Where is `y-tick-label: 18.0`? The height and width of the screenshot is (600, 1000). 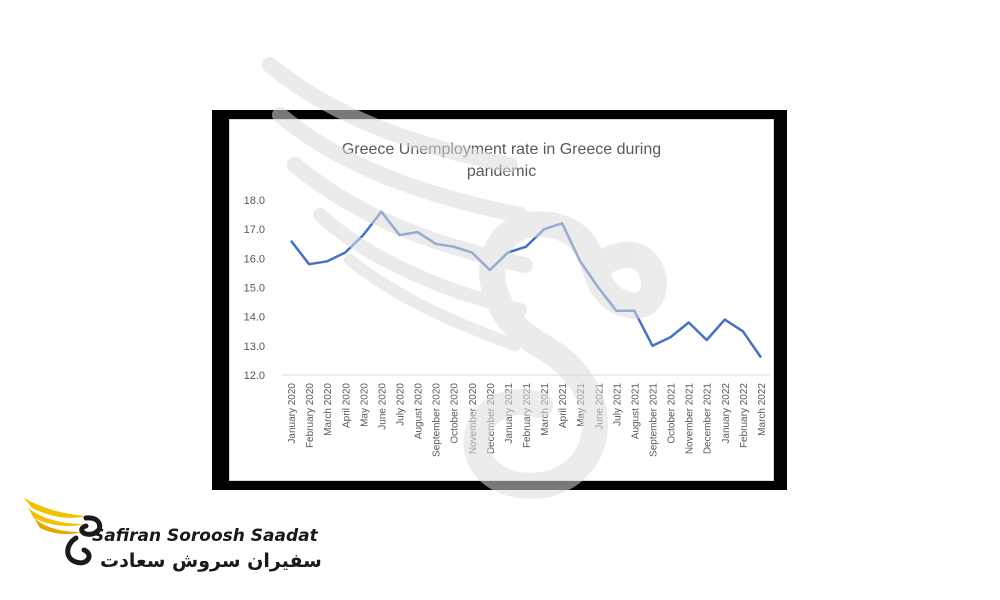 y-tick-label: 18.0 is located at coordinates (254, 201).